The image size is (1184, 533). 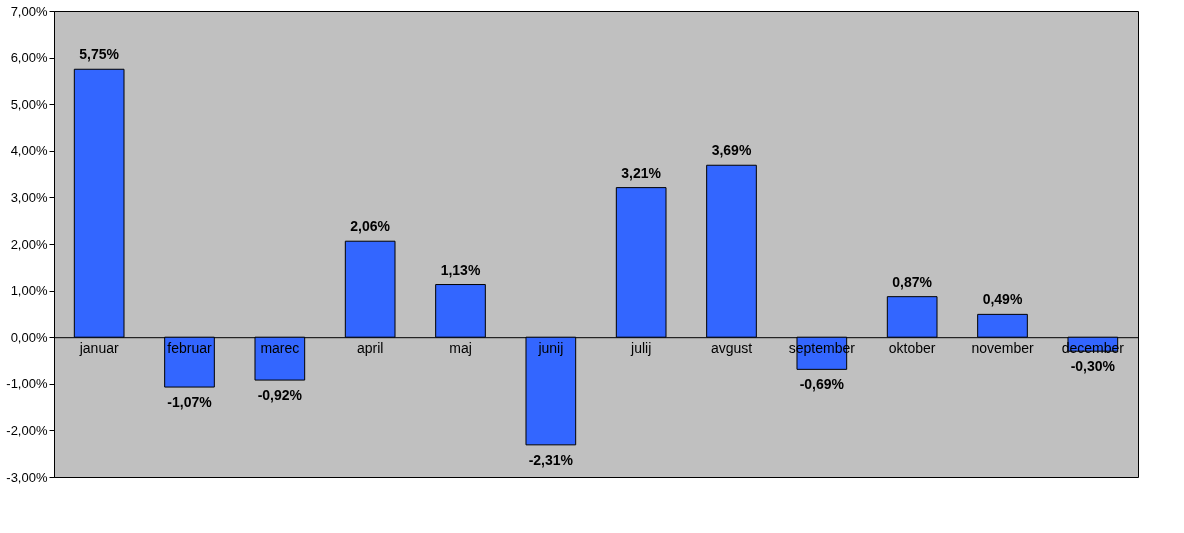 I want to click on data-label: 0,87%, so click(x=912, y=281).